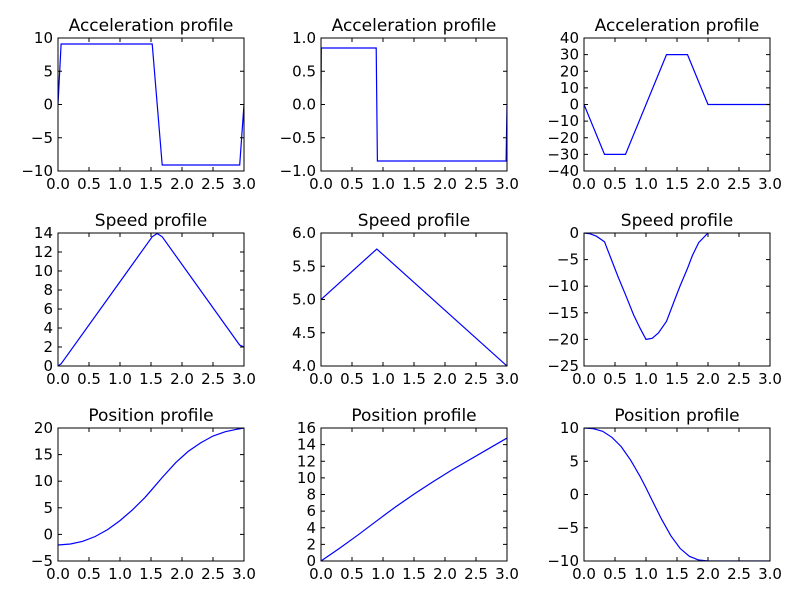 This screenshot has width=800, height=600. I want to click on y-tick-label: −30, so click(563, 154).